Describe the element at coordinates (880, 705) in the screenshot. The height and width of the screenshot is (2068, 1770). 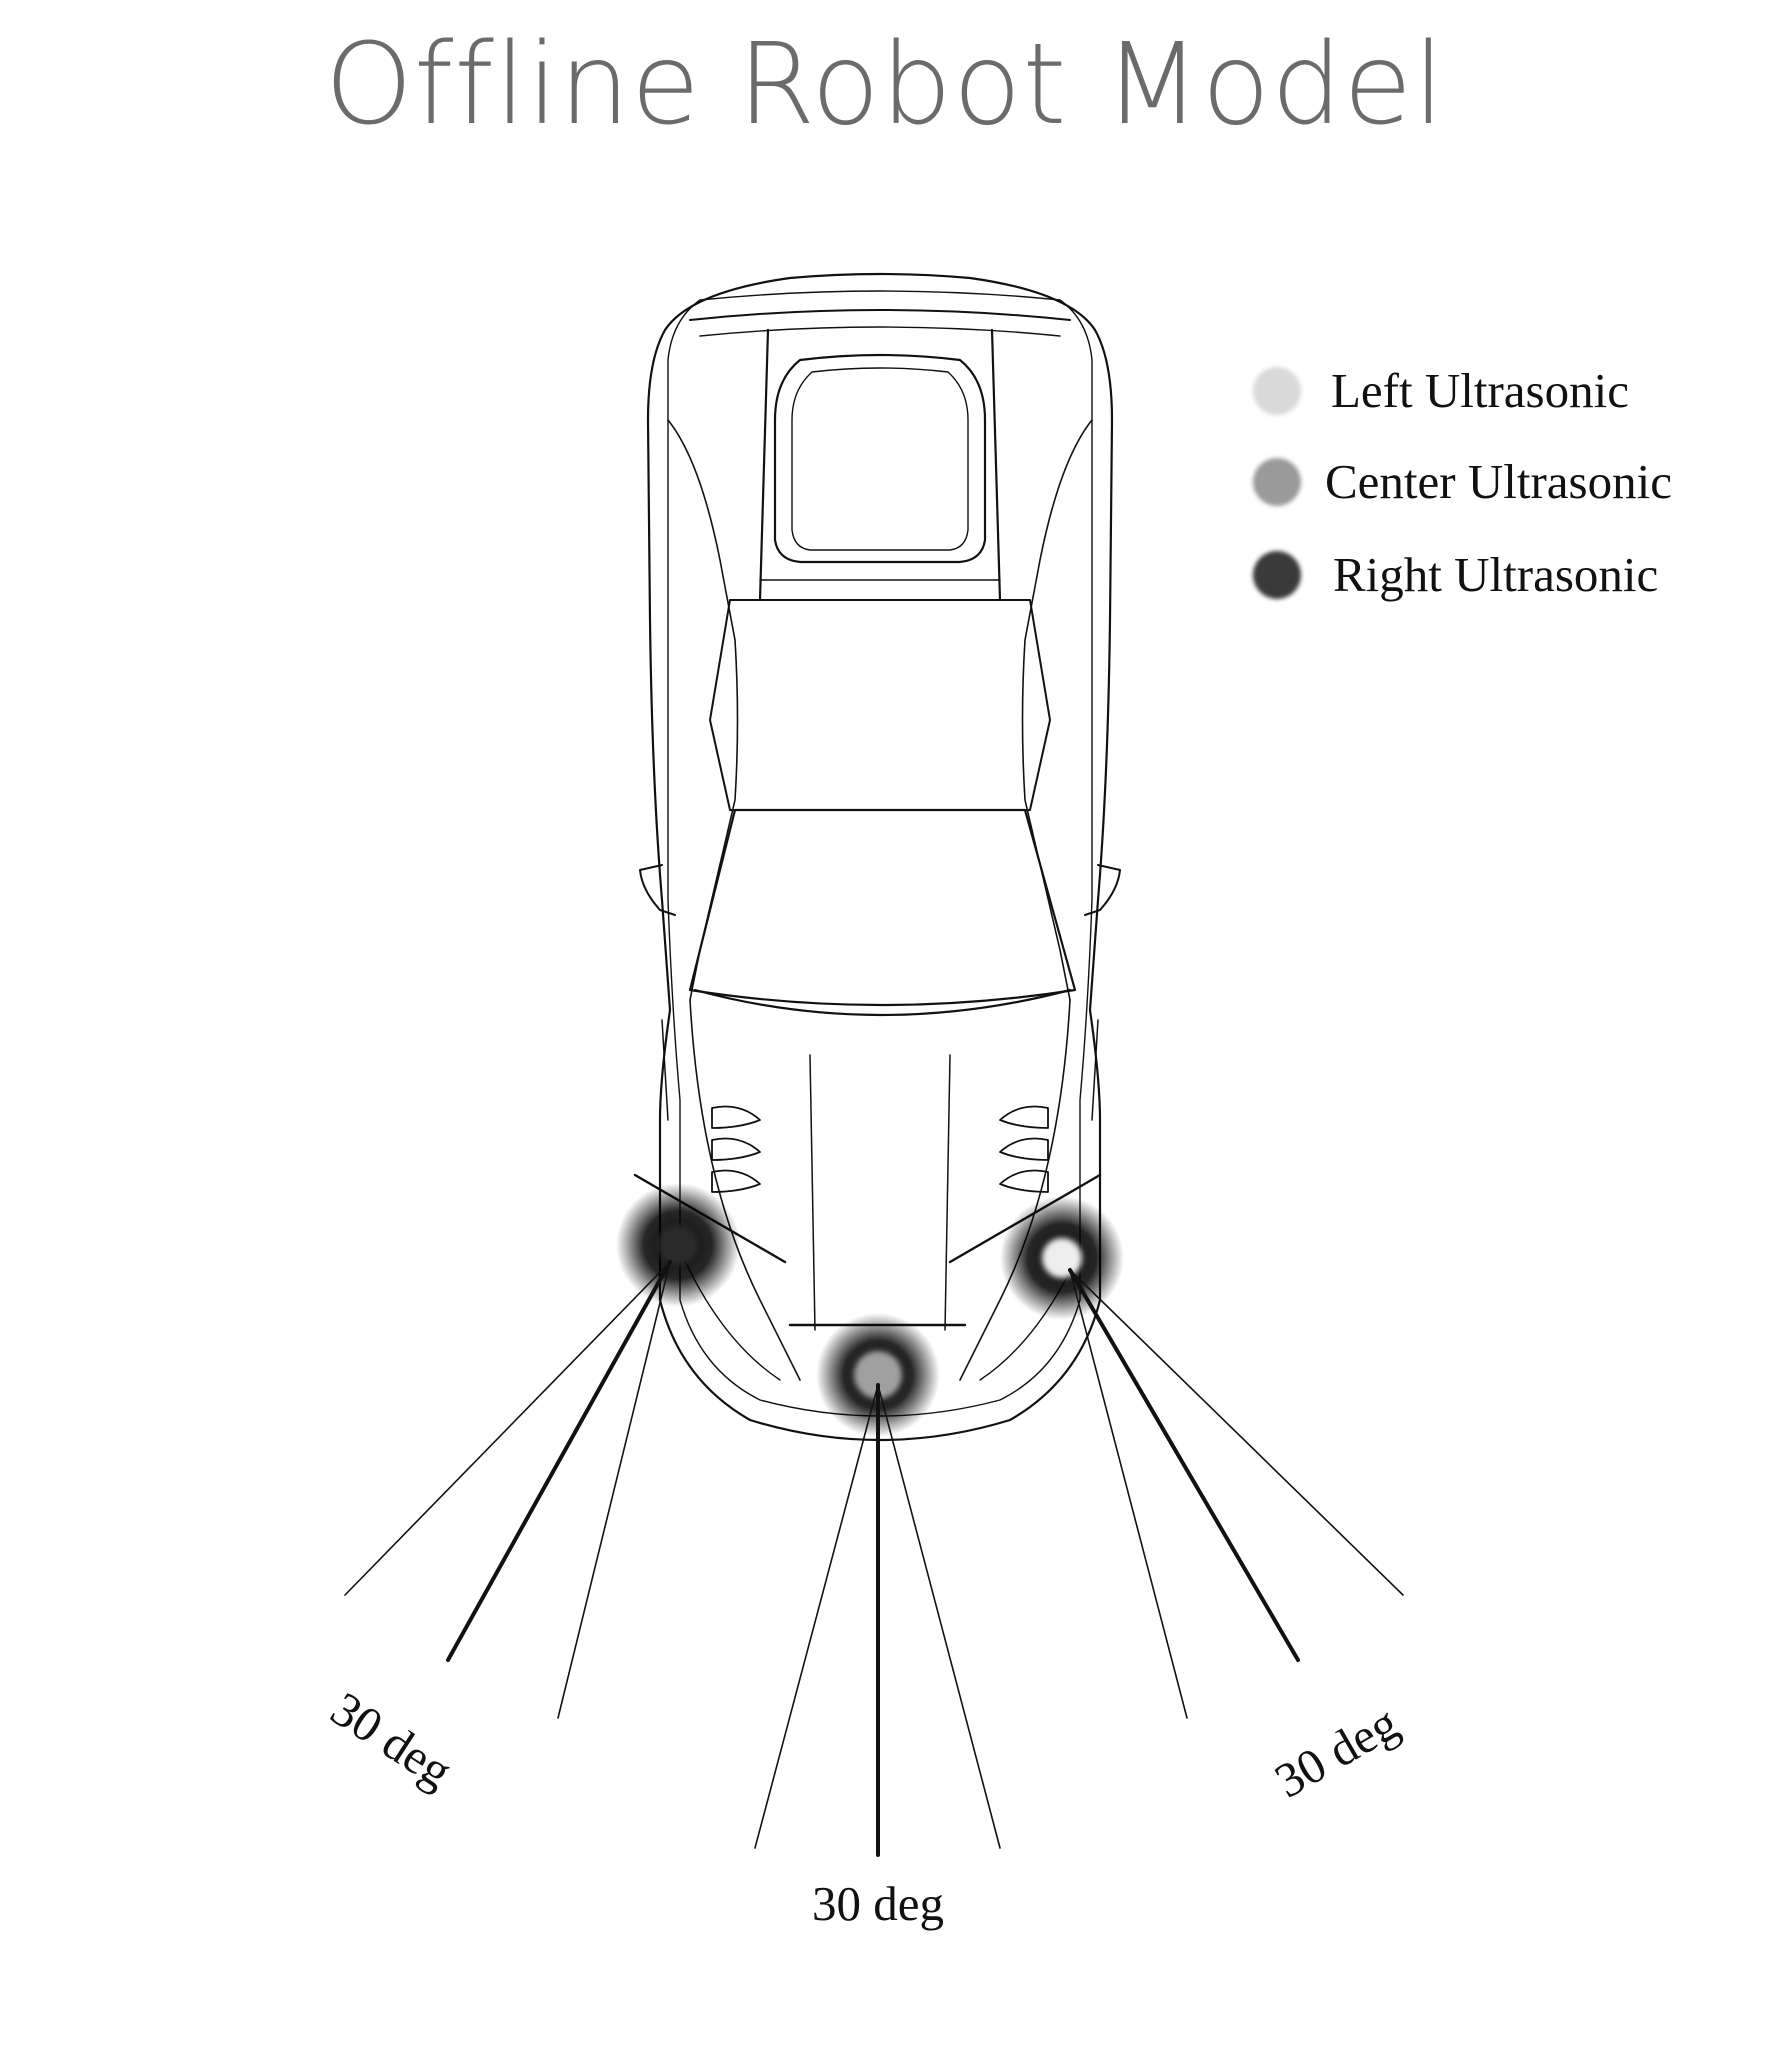
I see `roof` at that location.